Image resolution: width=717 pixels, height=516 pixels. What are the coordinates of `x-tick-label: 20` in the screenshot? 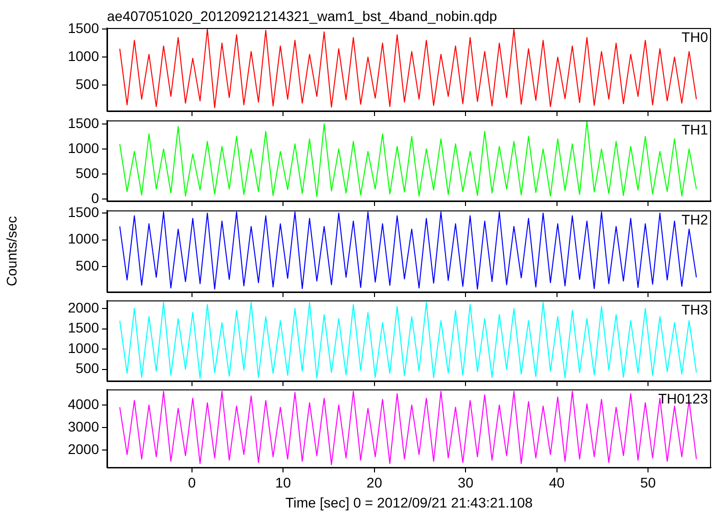 It's located at (374, 482).